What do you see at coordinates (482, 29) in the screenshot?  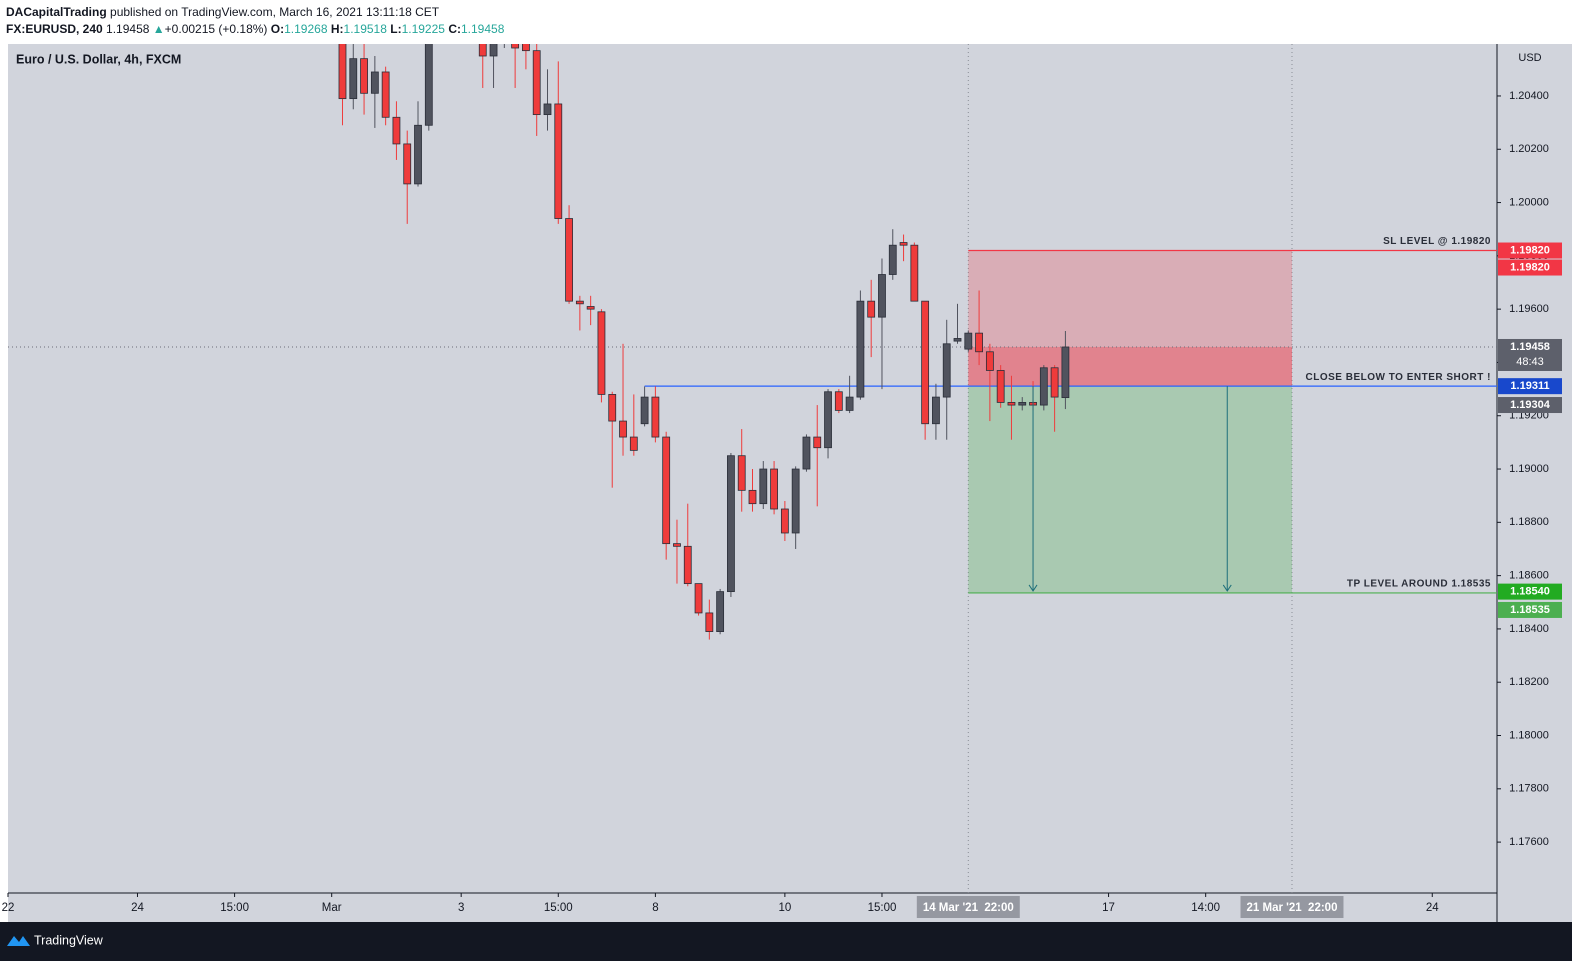 I see `ohlc-value: 1.19458` at bounding box center [482, 29].